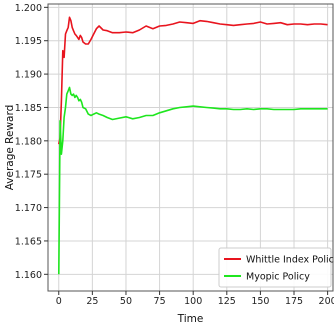  What do you see at coordinates (28, 208) in the screenshot?
I see `y-tick-label: 1.170` at bounding box center [28, 208].